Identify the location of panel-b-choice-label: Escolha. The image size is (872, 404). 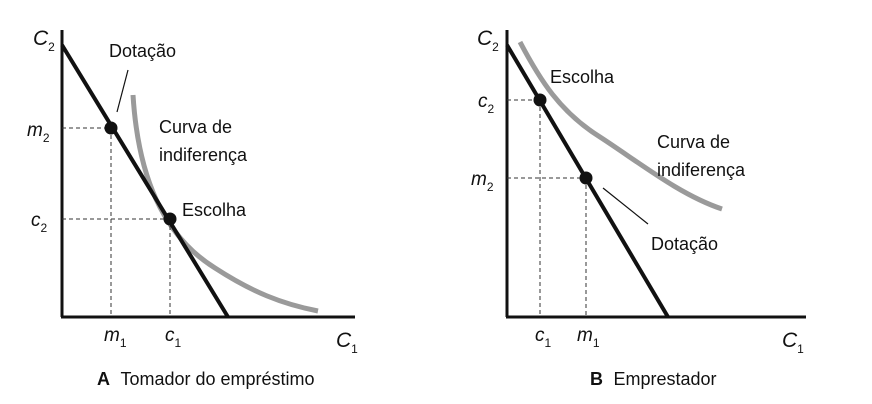
(582, 77).